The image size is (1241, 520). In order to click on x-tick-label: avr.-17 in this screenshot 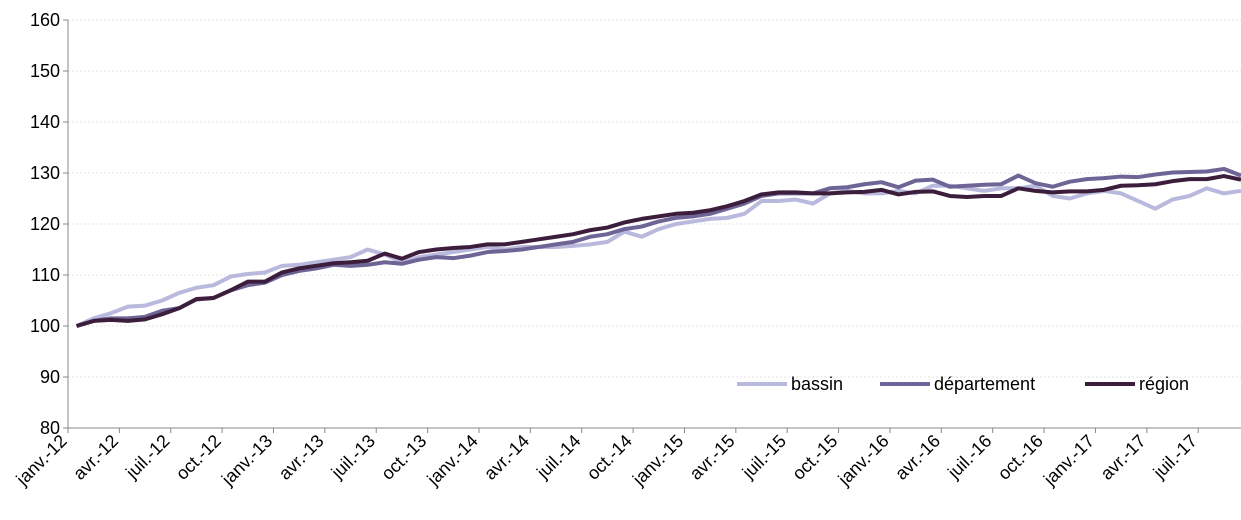, I will do `click(1123, 457)`.